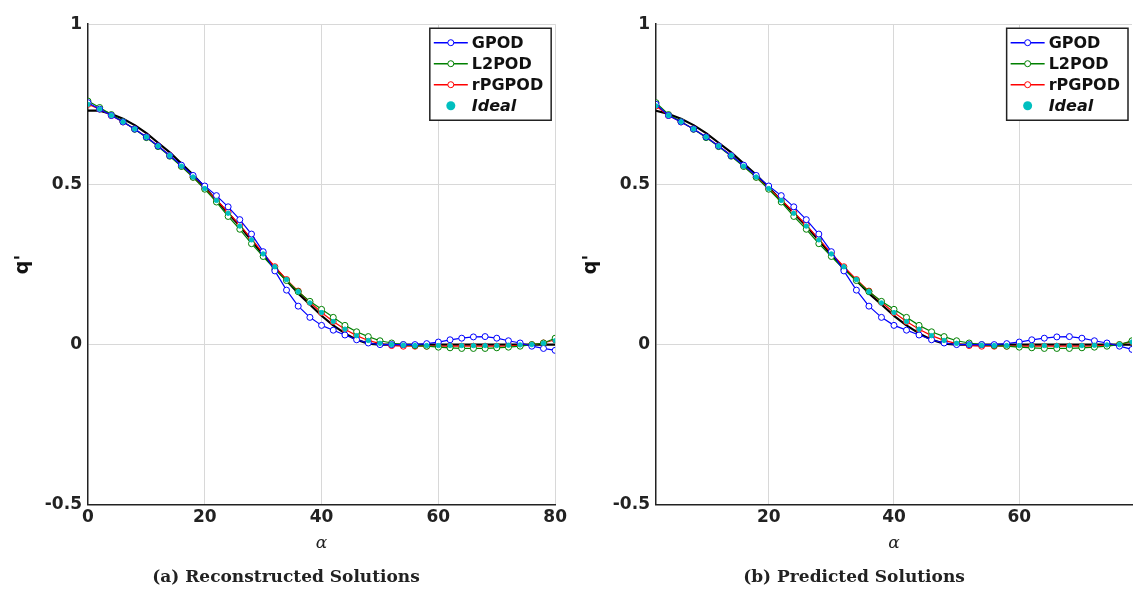  Describe the element at coordinates (286, 576) in the screenshot. I see `text: (a) Reconstructed Solutions` at that location.